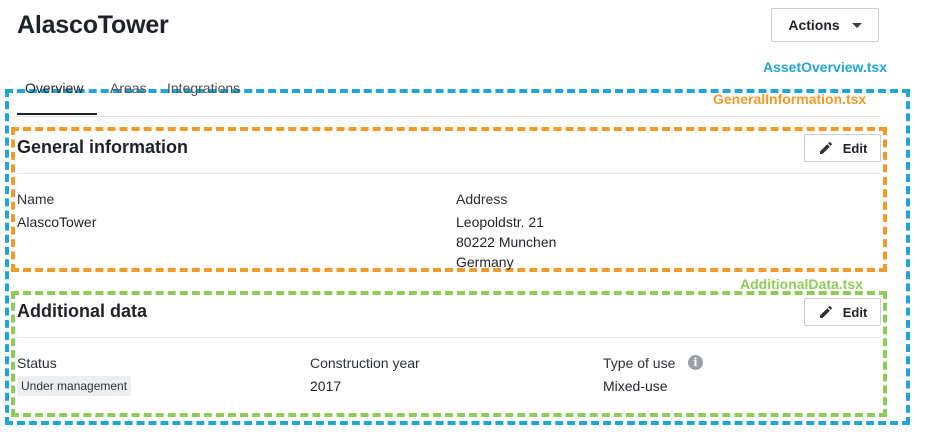 The image size is (937, 442). Describe the element at coordinates (93, 25) in the screenshot. I see `page-title: AlascoTower` at that location.